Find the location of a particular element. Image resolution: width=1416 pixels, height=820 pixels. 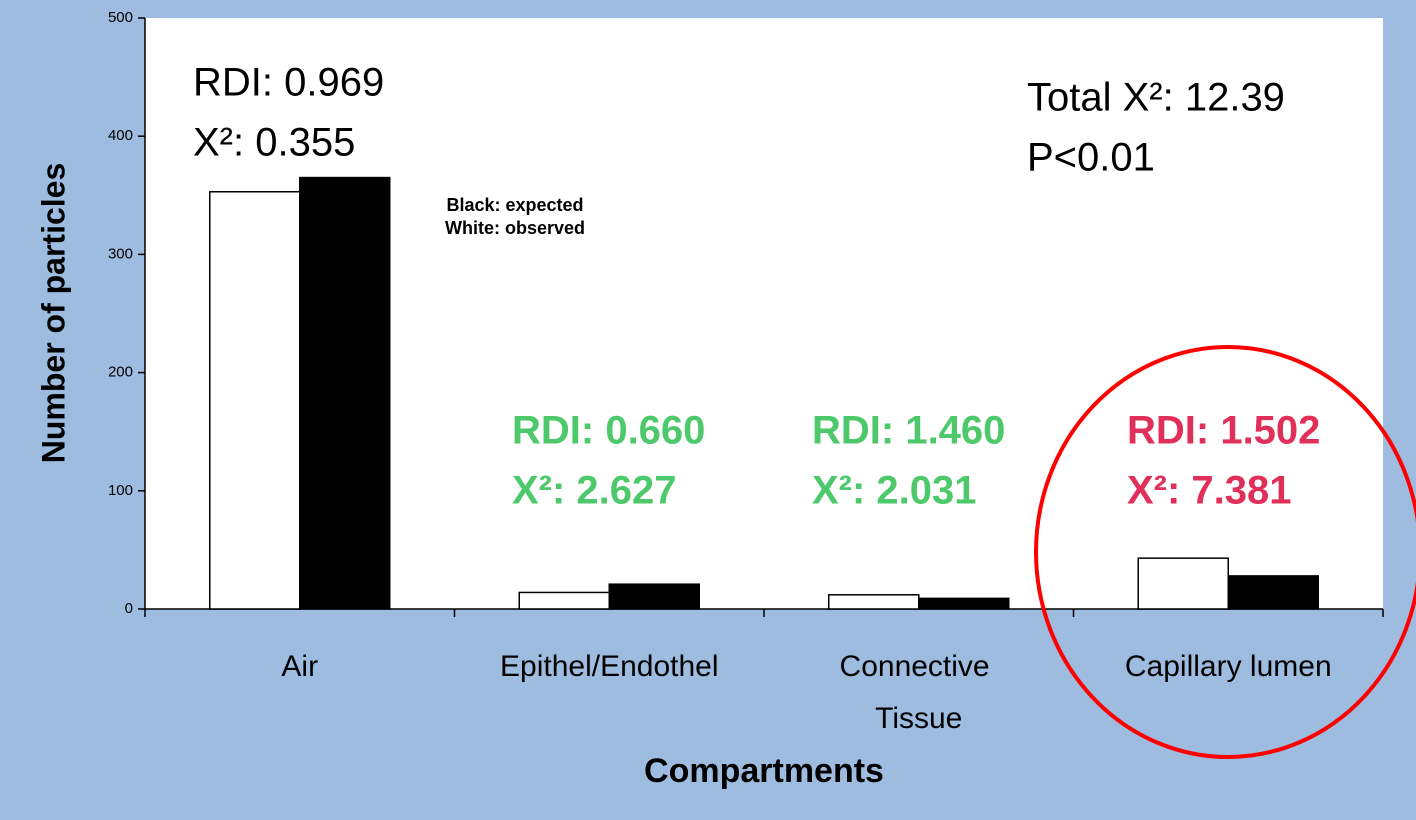

annotation: X²: 2.627 is located at coordinates (594, 491).